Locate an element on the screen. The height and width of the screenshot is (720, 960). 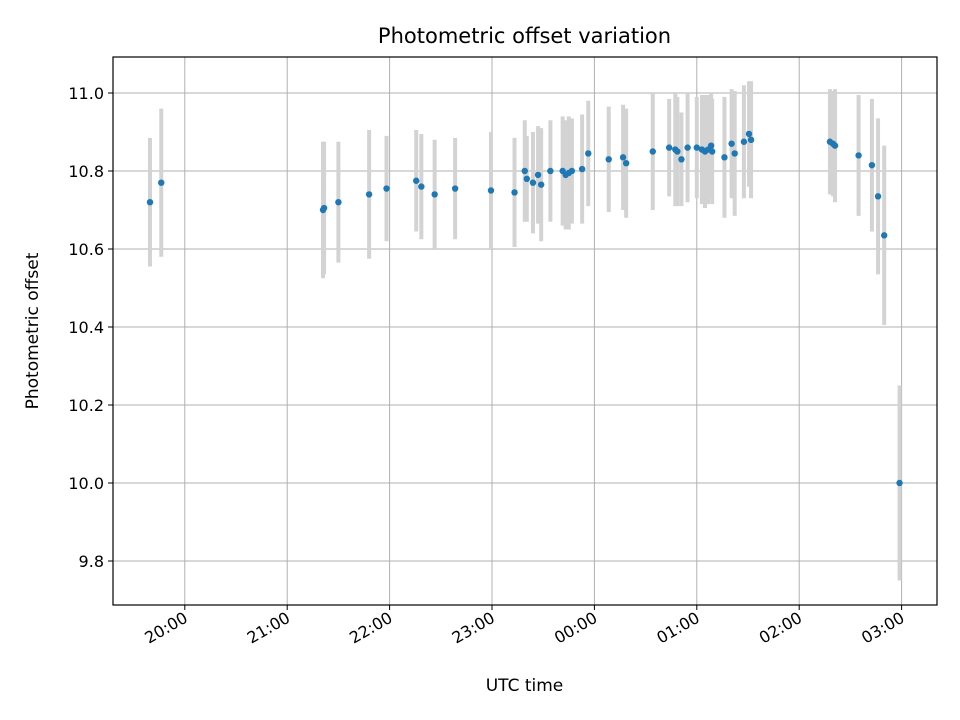
y-tick-label: 11.0 is located at coordinates (86, 93).